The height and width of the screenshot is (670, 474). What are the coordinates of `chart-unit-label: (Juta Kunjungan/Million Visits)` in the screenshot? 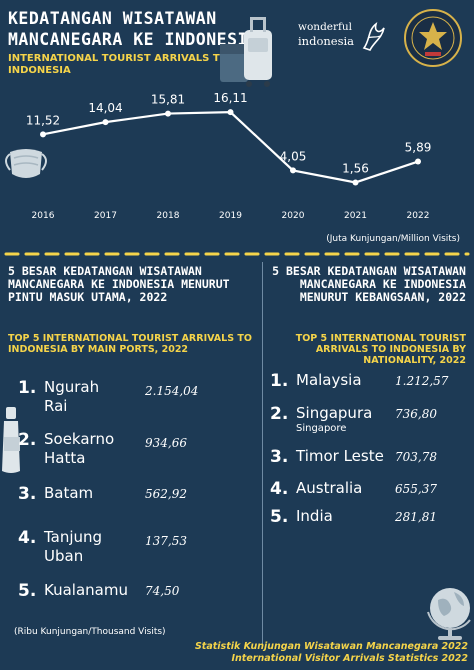 It's located at (393, 239).